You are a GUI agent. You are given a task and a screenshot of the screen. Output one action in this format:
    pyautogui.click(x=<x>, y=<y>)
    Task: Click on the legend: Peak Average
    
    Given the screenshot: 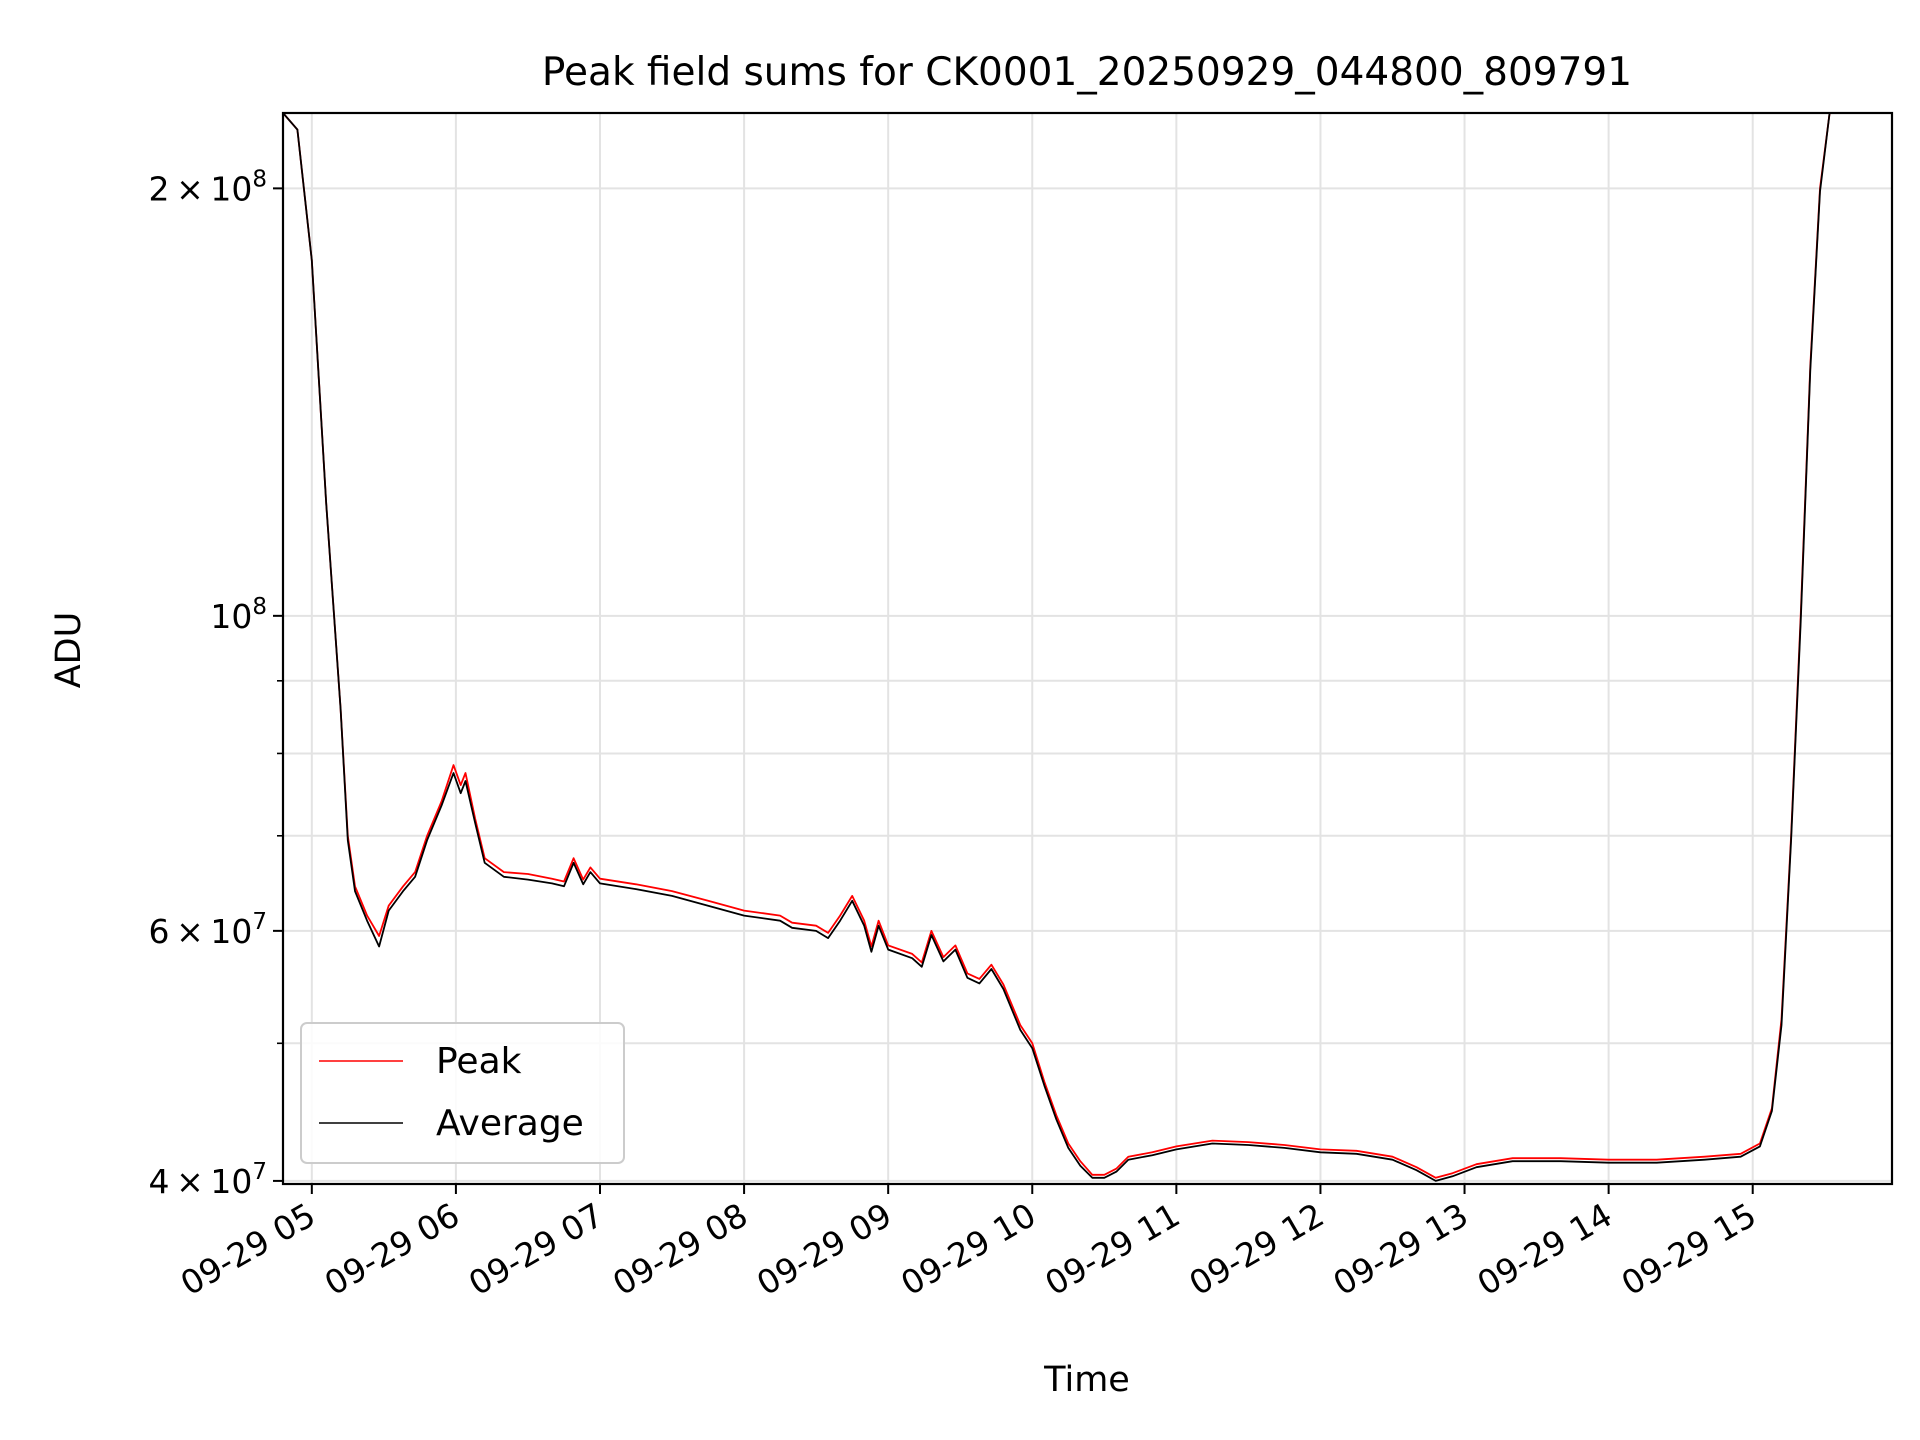 What is the action you would take?
    pyautogui.click(x=462, y=1093)
    